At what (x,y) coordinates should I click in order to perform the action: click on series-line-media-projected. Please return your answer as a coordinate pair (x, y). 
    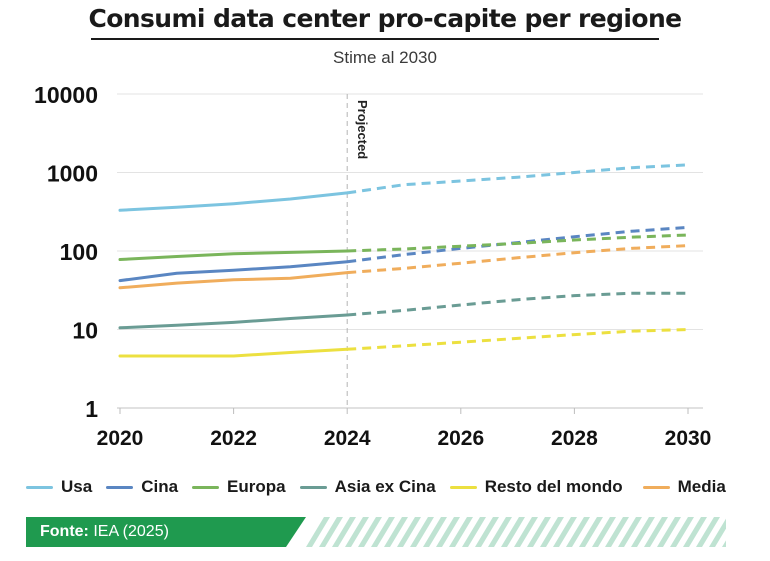
    Looking at the image, I should click on (518, 259).